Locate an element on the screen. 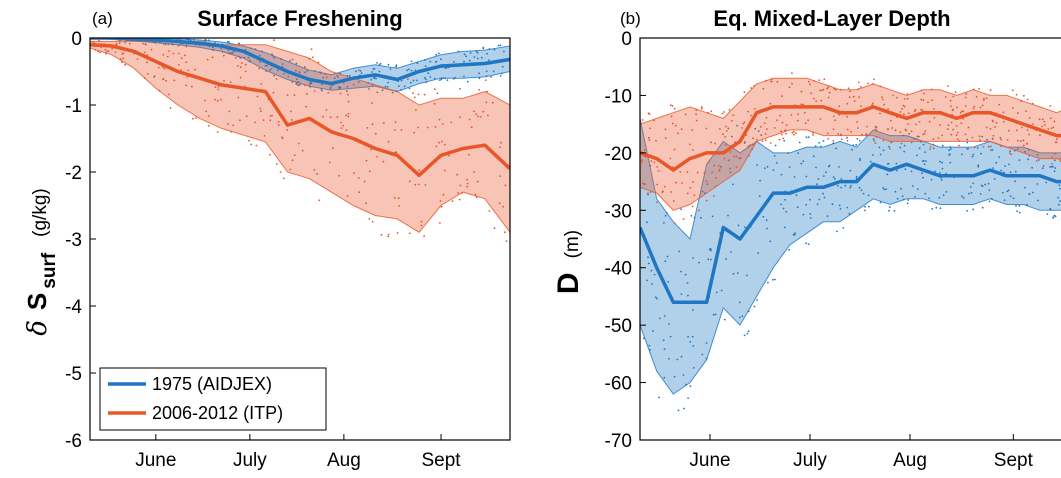  svg-text:δ S surf: δ S surf (g/kg) is located at coordinates (41, 261).